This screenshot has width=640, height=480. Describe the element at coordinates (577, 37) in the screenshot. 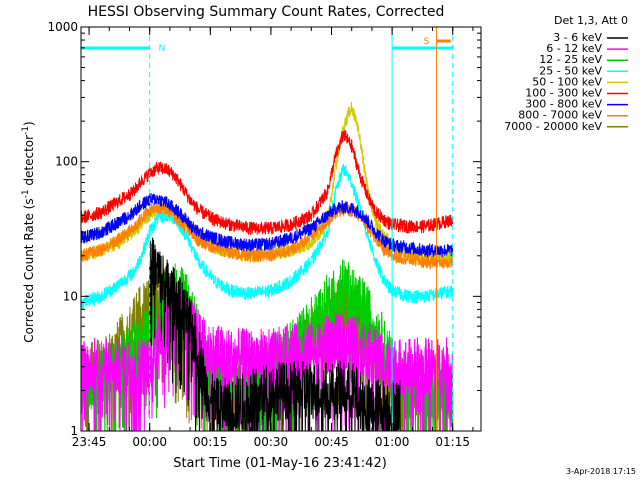

I see `legend-entry-label: 3 - 6 keV` at that location.